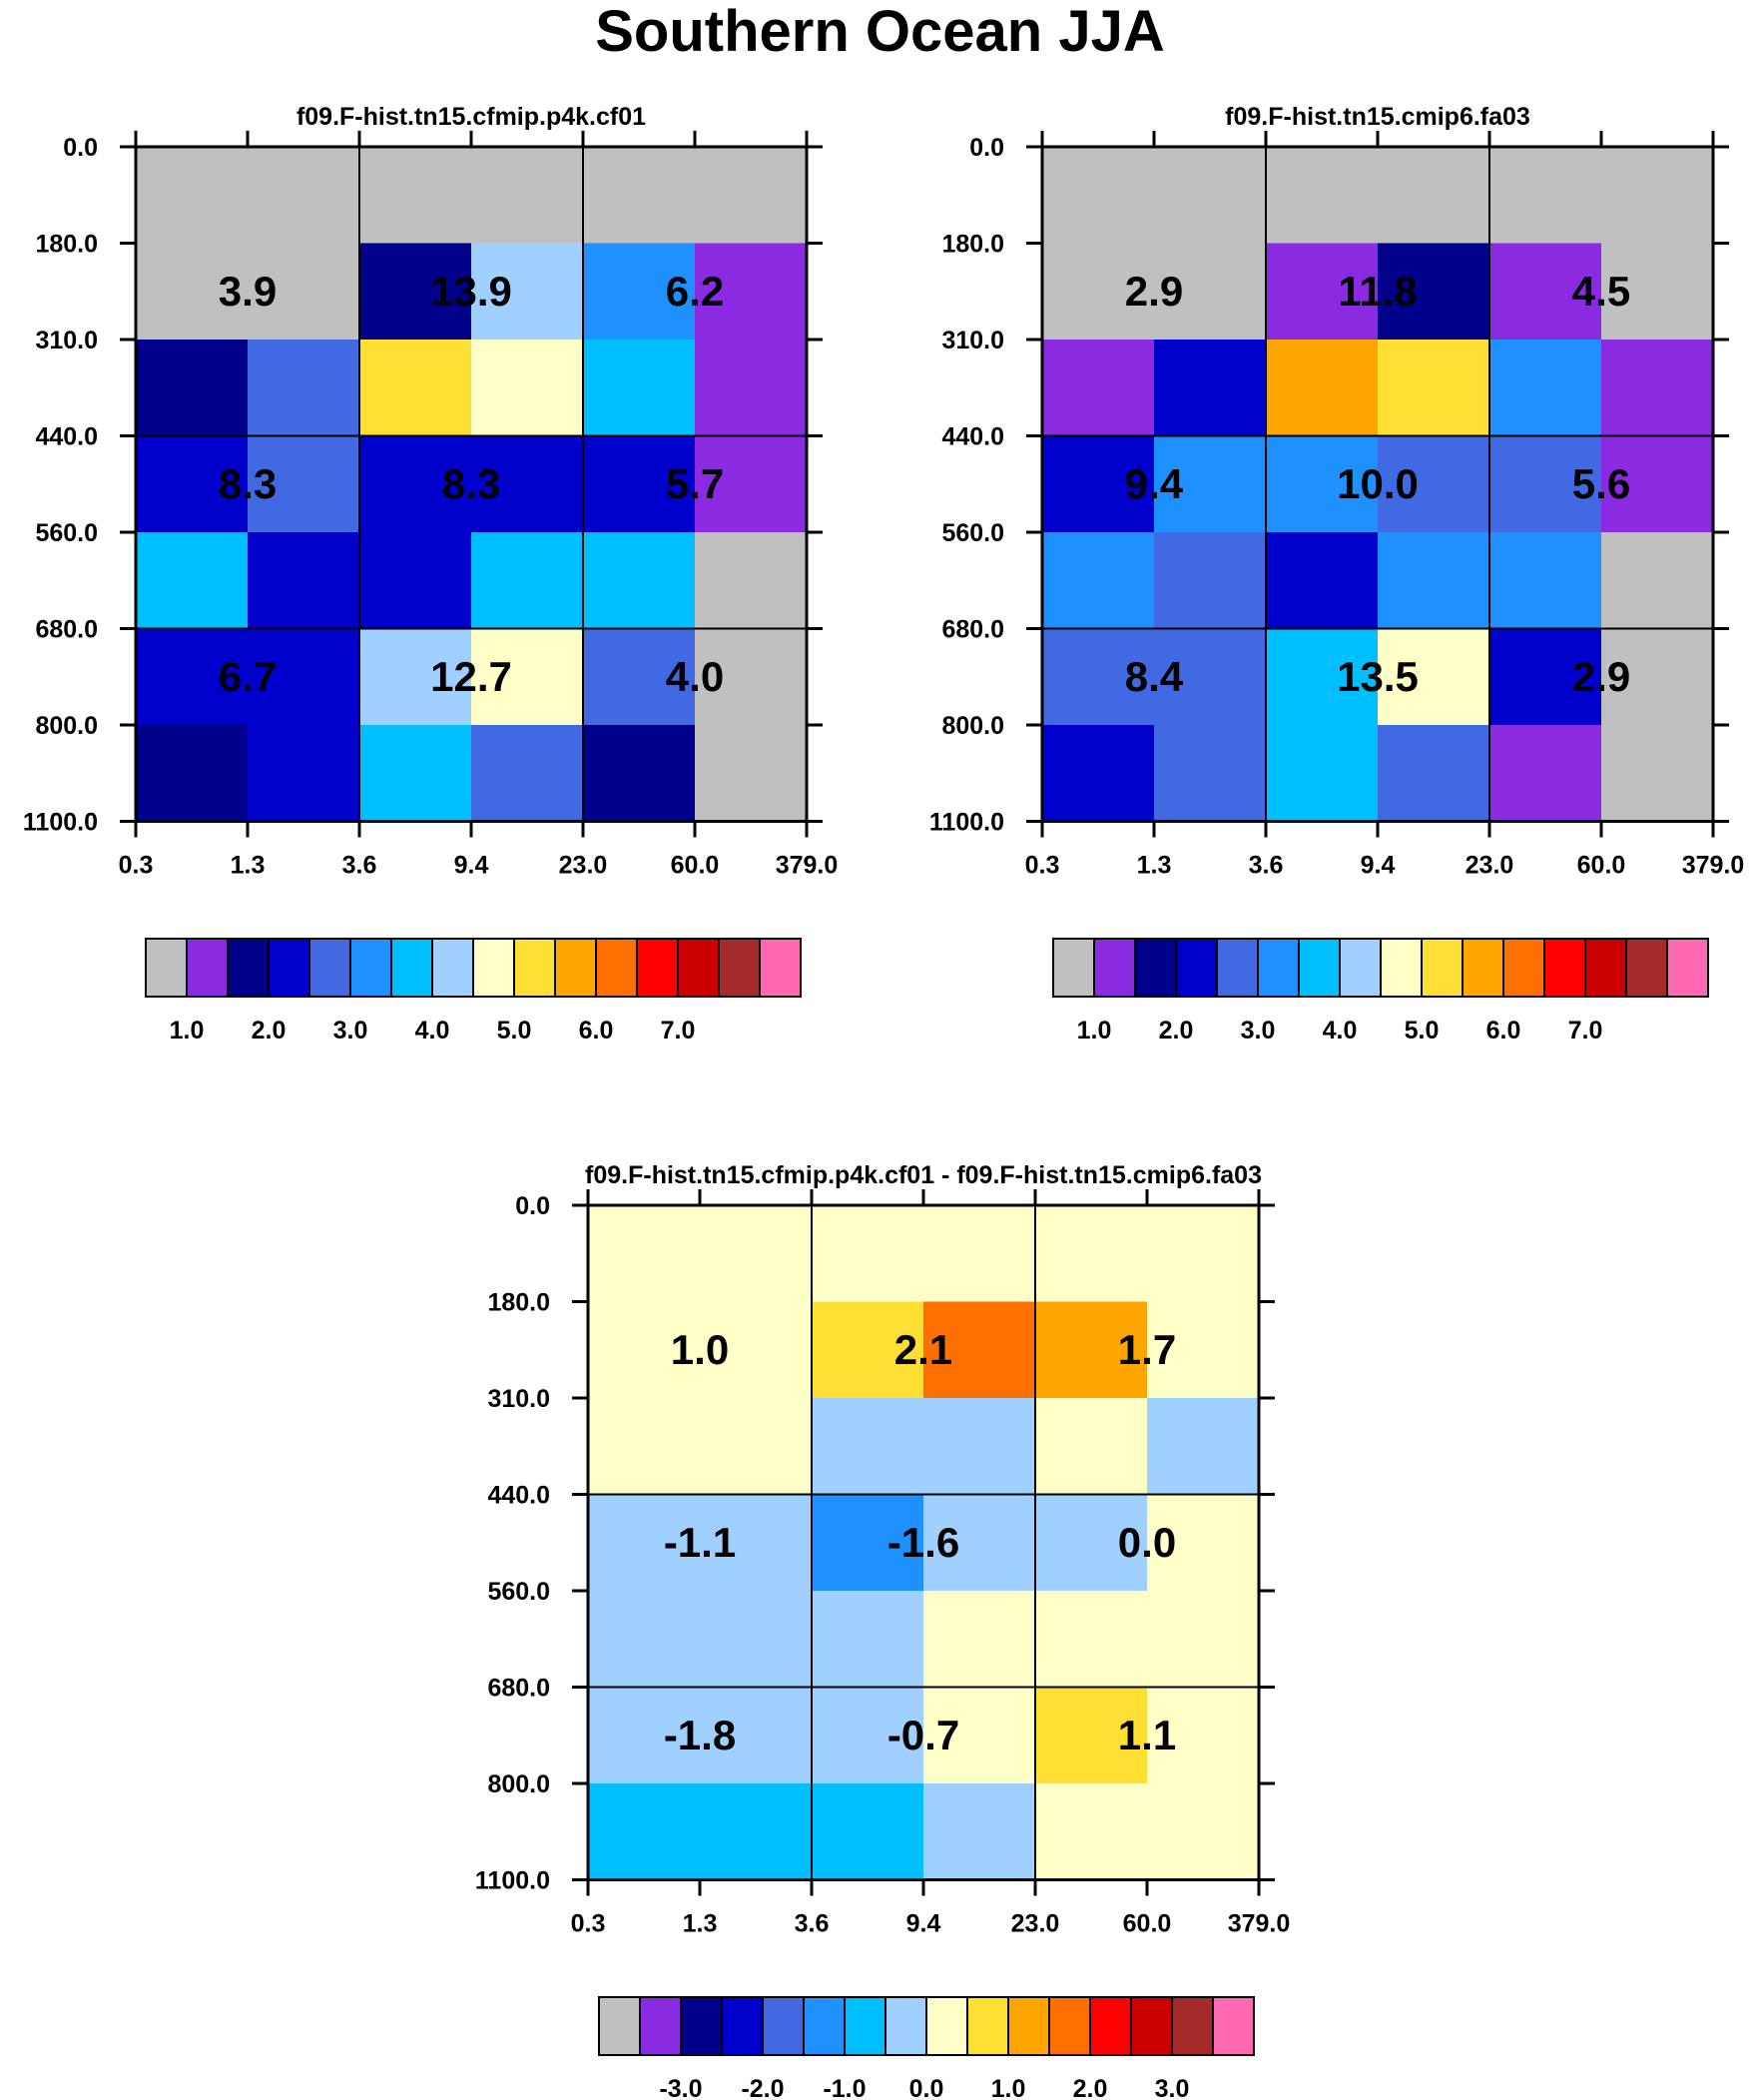  I want to click on axis-ticks, so click(1377, 484).